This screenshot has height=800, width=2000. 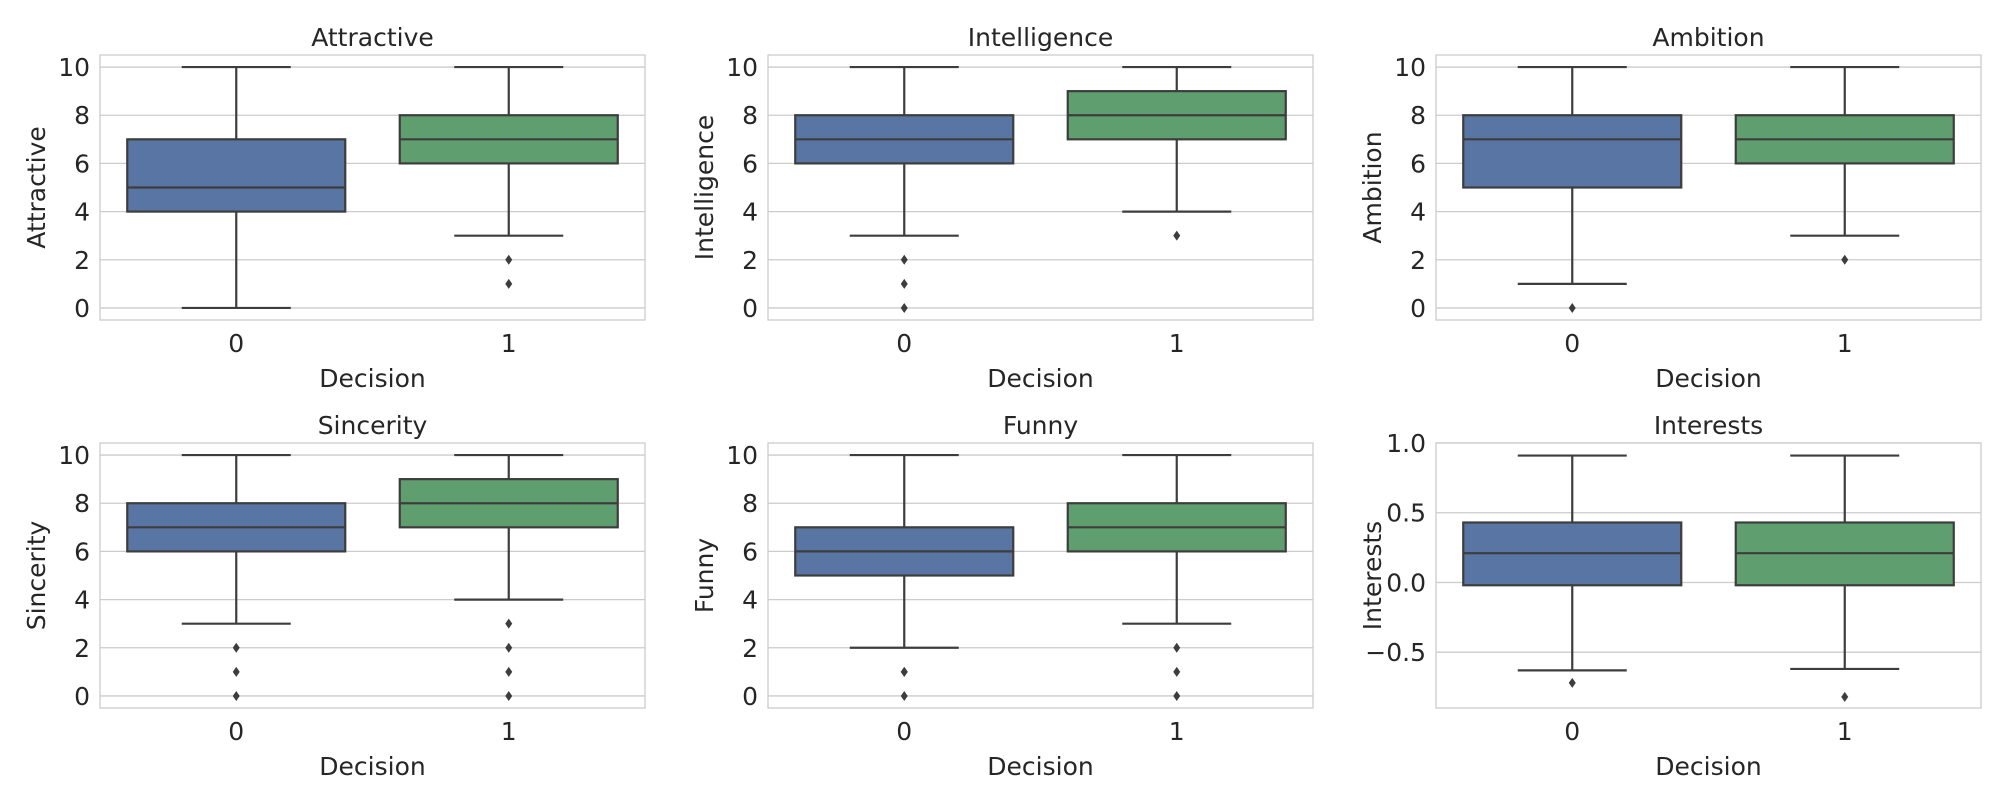 I want to click on y-axis-label: Attractive, so click(x=36, y=187).